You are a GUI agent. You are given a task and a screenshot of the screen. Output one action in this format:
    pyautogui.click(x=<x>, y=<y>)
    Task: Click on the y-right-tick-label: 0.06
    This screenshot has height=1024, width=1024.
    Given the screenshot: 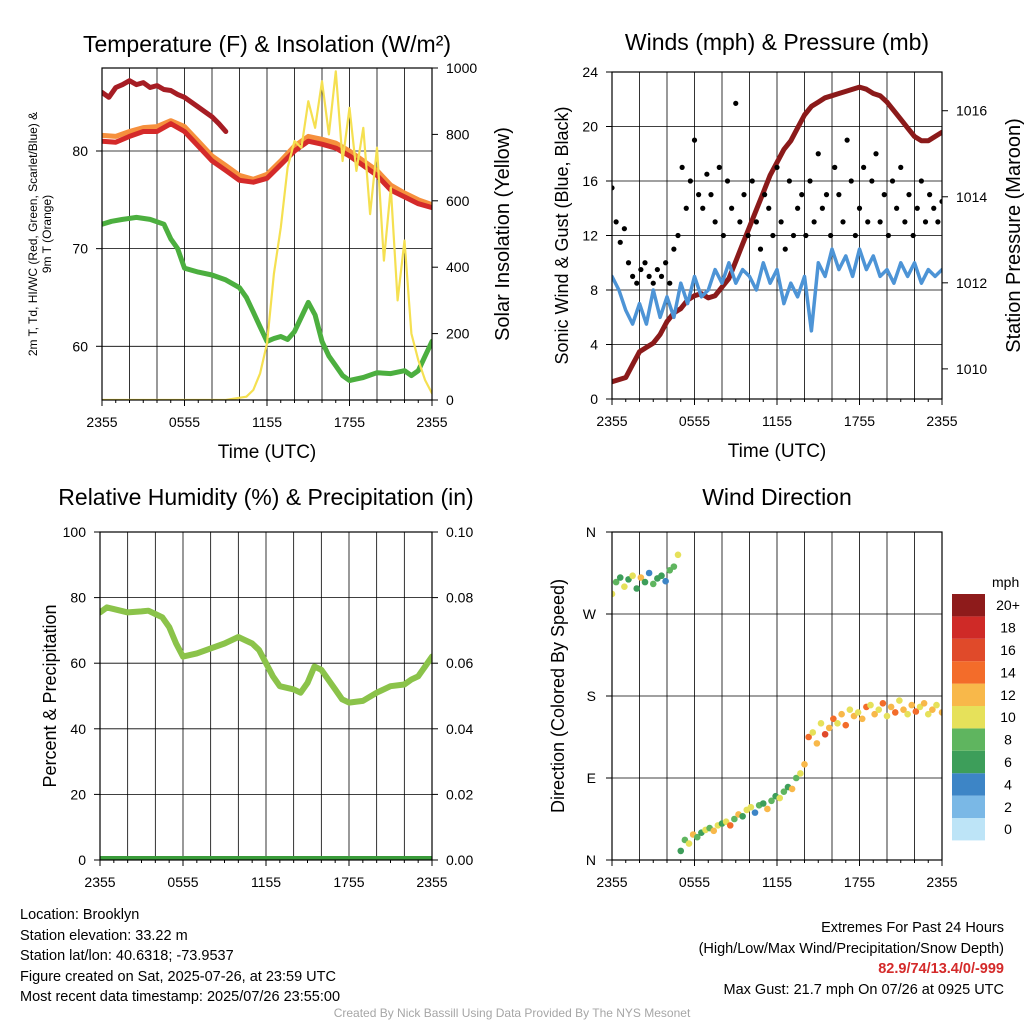 What is the action you would take?
    pyautogui.click(x=459, y=663)
    